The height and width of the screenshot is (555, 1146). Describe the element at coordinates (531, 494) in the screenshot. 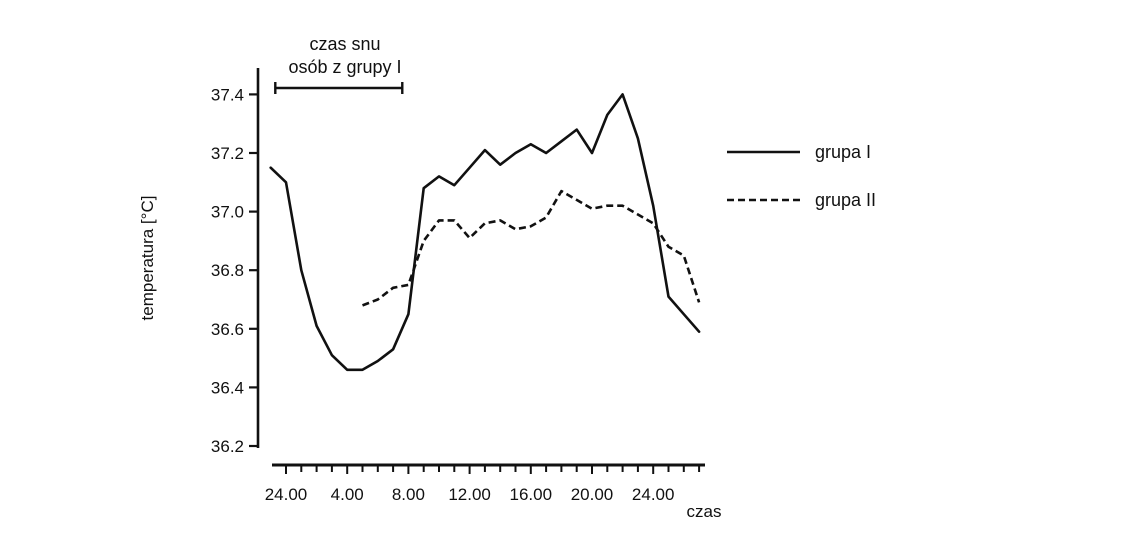

I see `x-tick-label: 16.00` at that location.